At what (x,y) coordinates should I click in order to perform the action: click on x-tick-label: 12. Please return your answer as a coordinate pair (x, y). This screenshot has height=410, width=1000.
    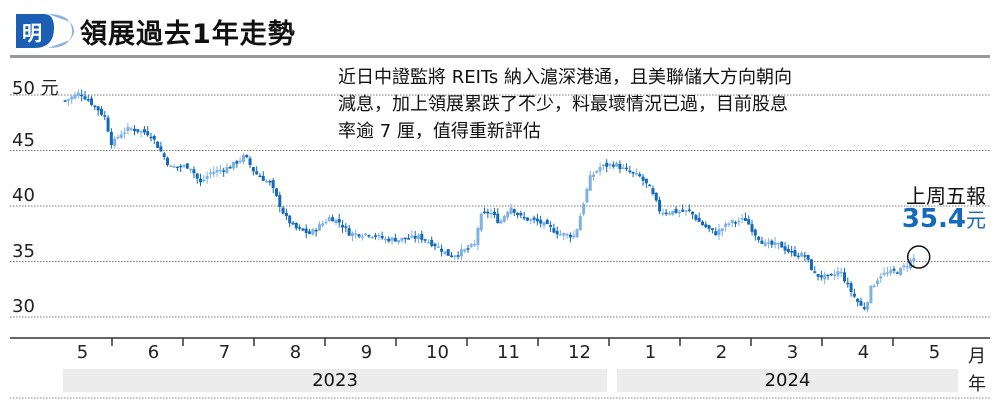
    Looking at the image, I should click on (579, 352).